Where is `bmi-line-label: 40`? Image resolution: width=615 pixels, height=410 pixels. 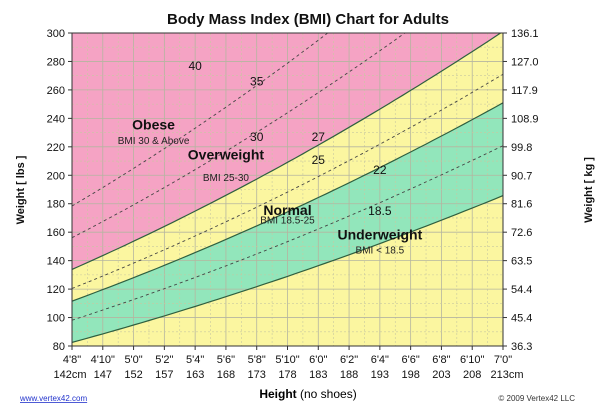
bmi-line-label: 40 is located at coordinates (195, 66).